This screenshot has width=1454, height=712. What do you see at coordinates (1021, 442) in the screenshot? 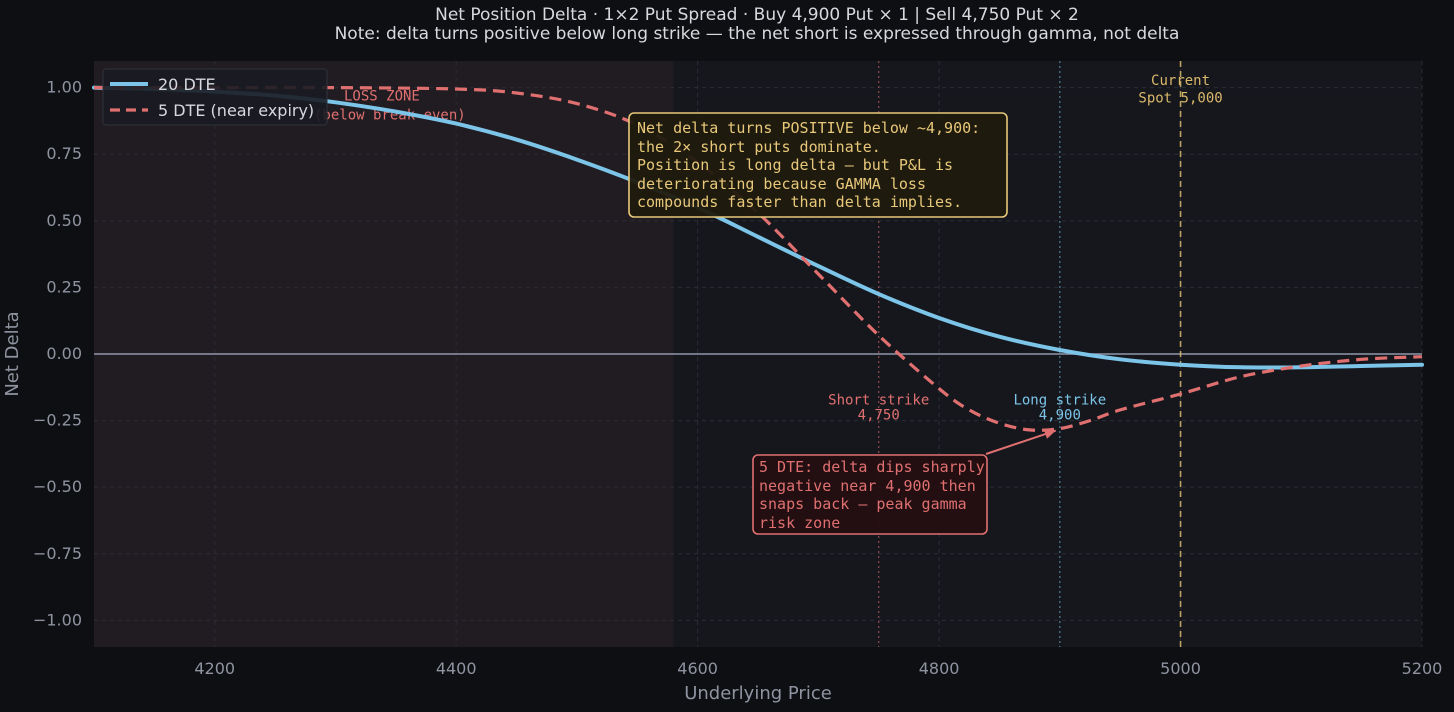
I see `gamma-annotation-arrow` at bounding box center [1021, 442].